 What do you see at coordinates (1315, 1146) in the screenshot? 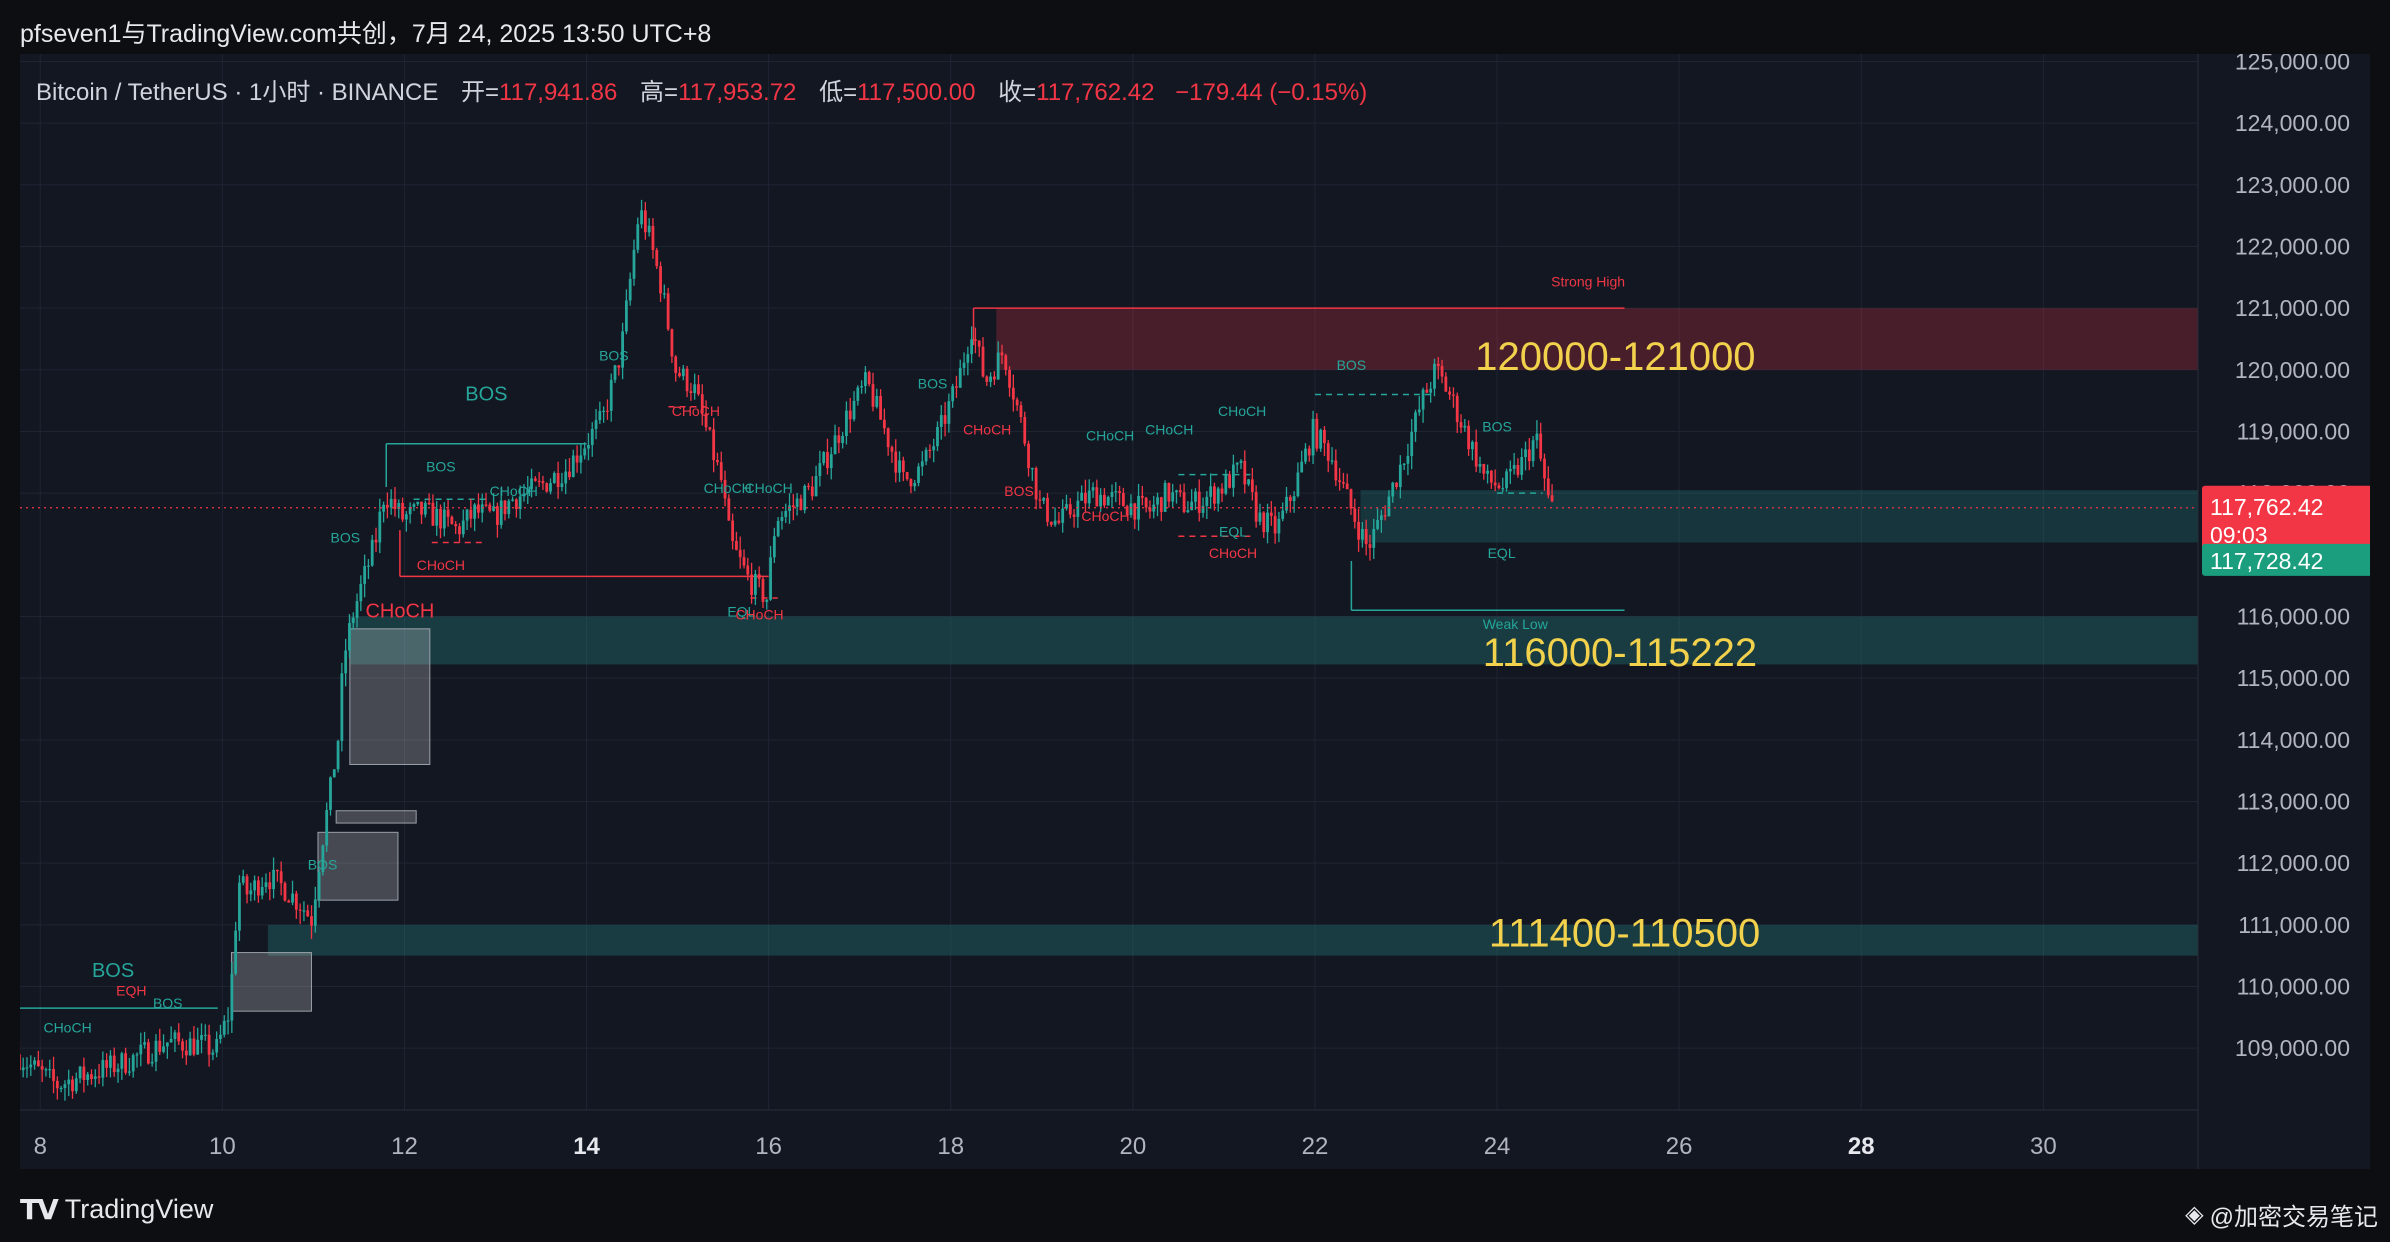
I see `time-tick-label: 22` at bounding box center [1315, 1146].